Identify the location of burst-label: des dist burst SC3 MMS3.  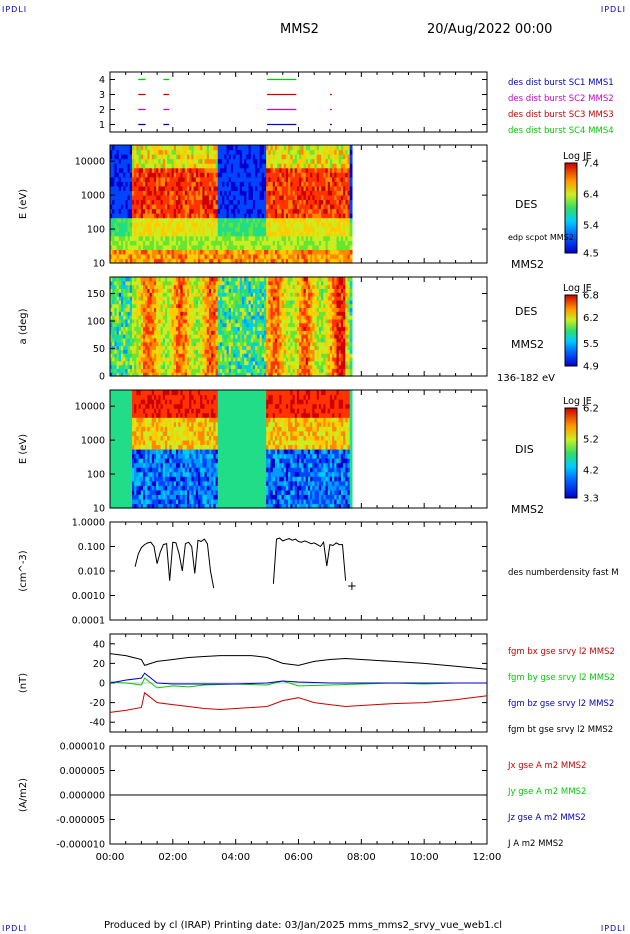
(561, 115).